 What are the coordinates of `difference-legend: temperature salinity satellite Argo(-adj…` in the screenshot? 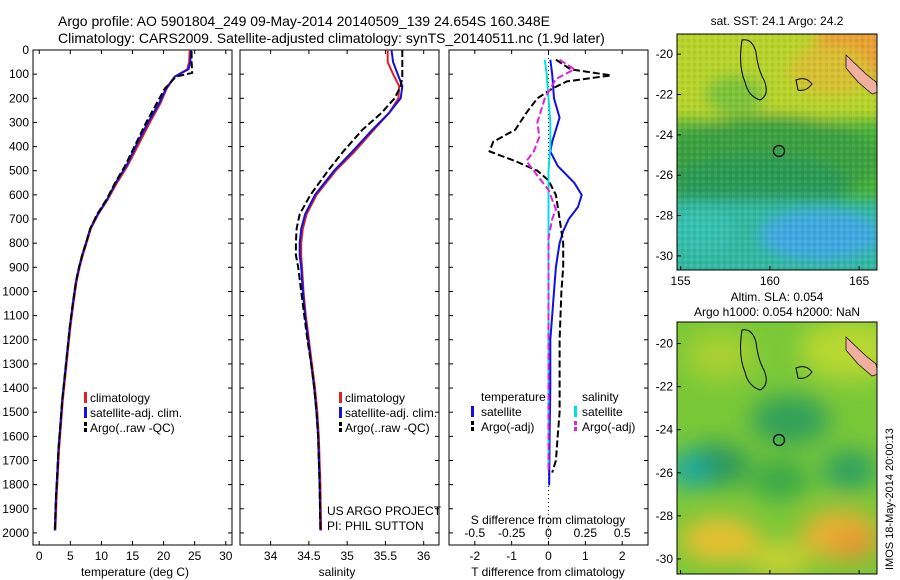 It's located at (553, 412).